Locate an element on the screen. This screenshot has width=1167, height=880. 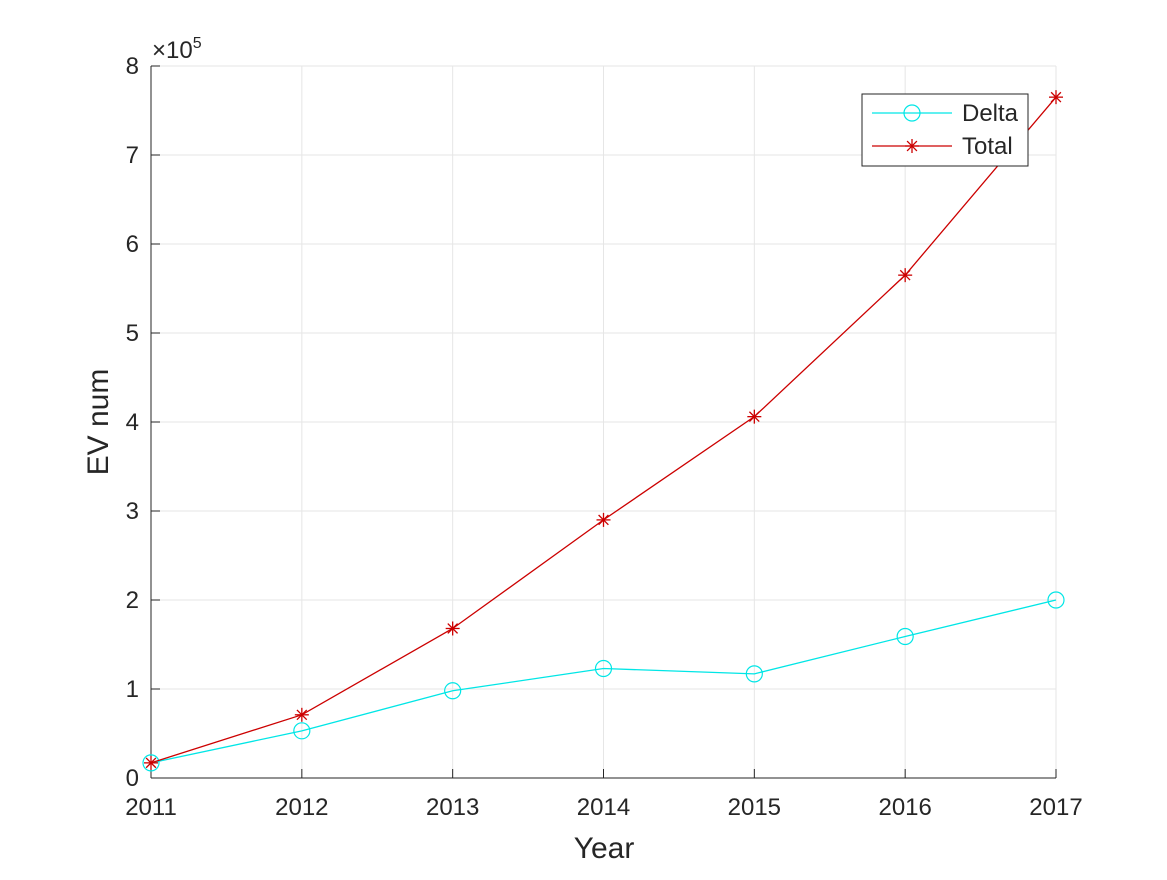
legend-marker-total is located at coordinates (912, 146).